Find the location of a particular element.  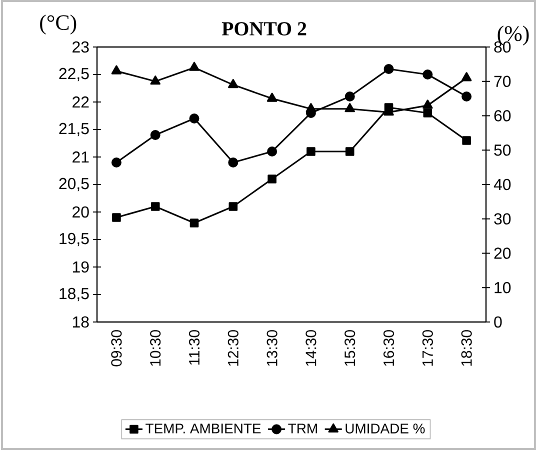

y-tick-label: 19 is located at coordinates (80, 267).